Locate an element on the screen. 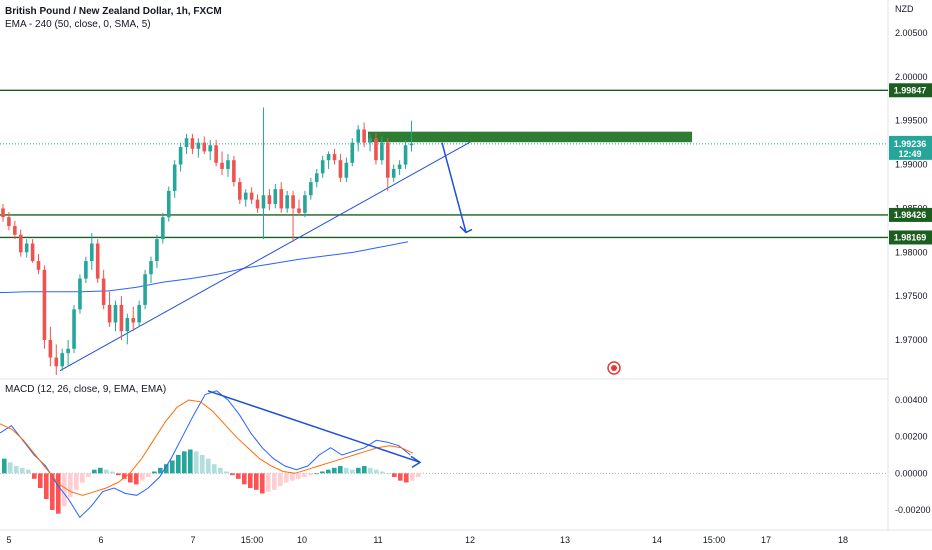 The image size is (932, 550). level-price-label: 1.99847 is located at coordinates (910, 90).